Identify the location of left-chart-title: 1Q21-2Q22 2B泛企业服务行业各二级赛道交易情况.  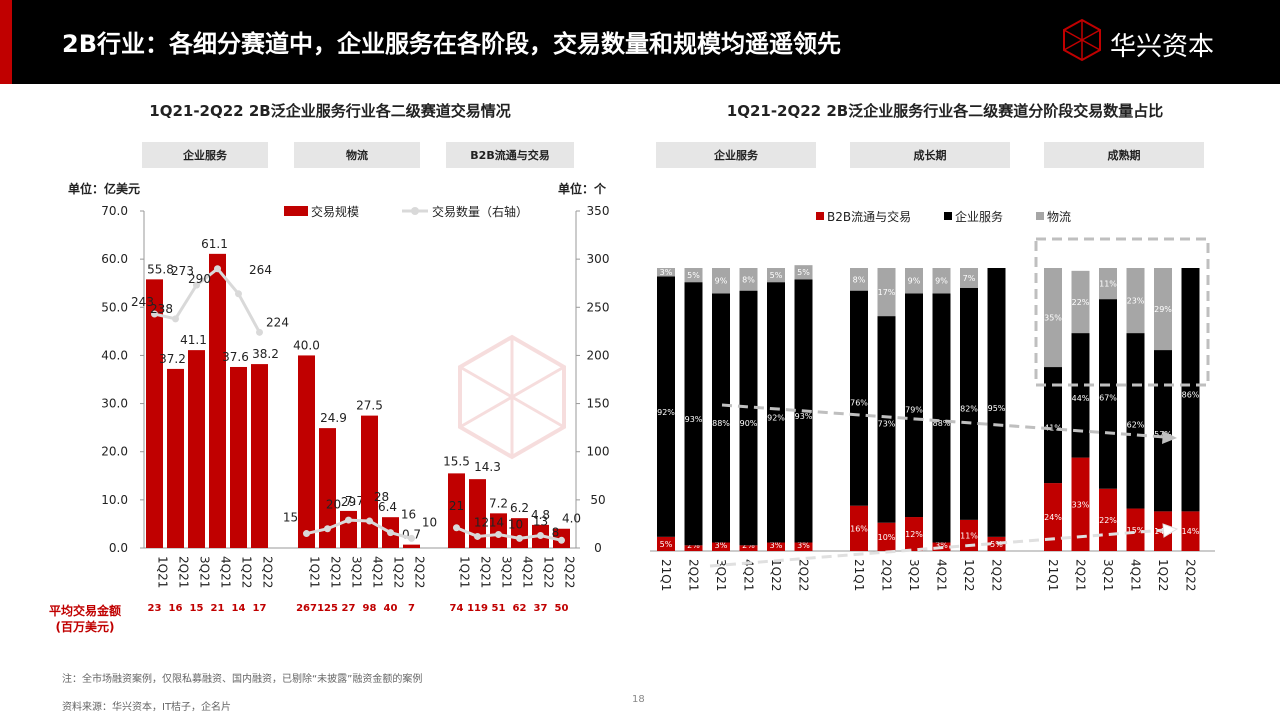
(330, 111).